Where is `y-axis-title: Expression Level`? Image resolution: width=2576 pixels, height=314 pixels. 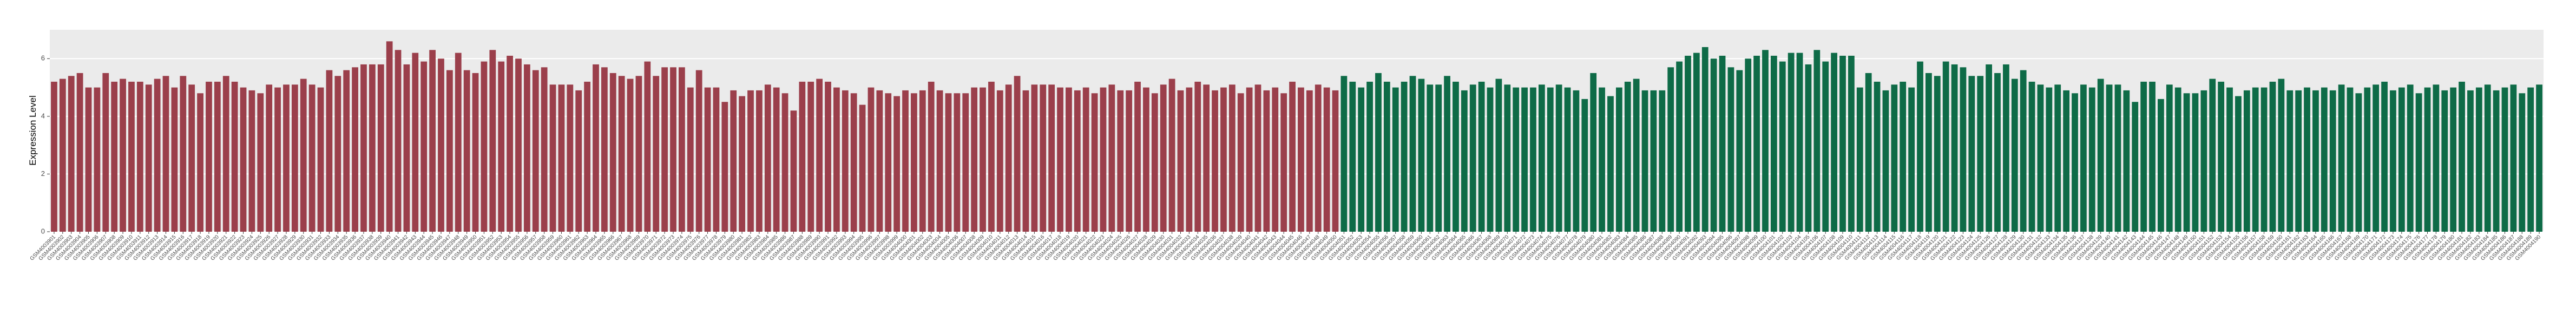 y-axis-title: Expression Level is located at coordinates (33, 130).